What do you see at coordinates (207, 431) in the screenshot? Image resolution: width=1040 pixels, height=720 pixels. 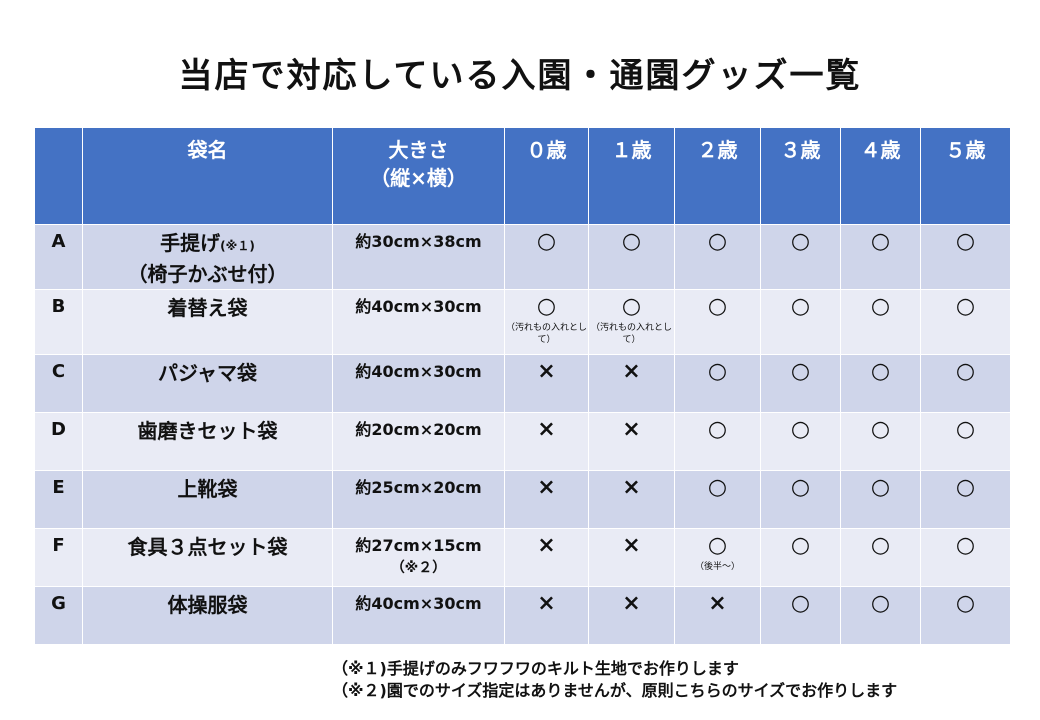 I see `bag-name: 歯磨きセット袋` at bounding box center [207, 431].